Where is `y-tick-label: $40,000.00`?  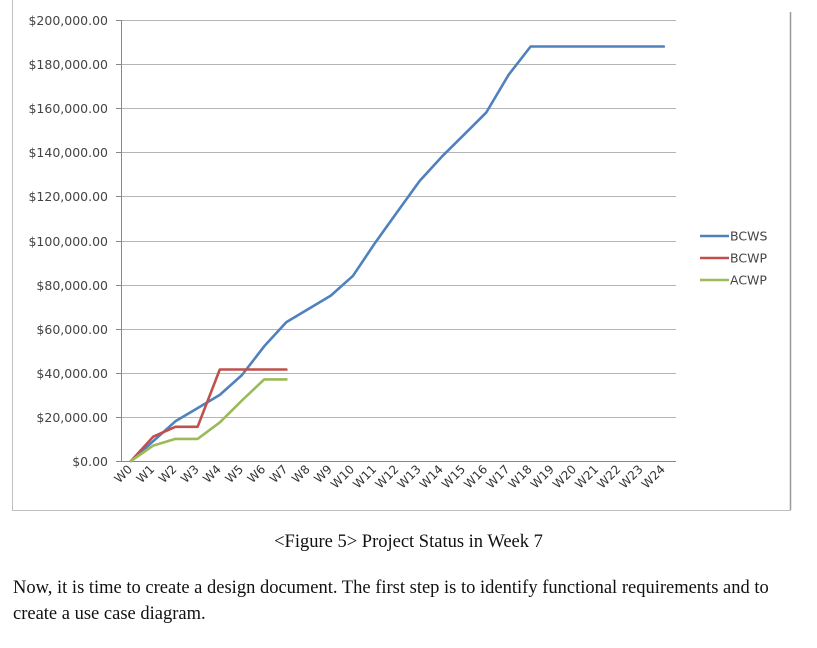
y-tick-label: $40,000.00 is located at coordinates (72, 373).